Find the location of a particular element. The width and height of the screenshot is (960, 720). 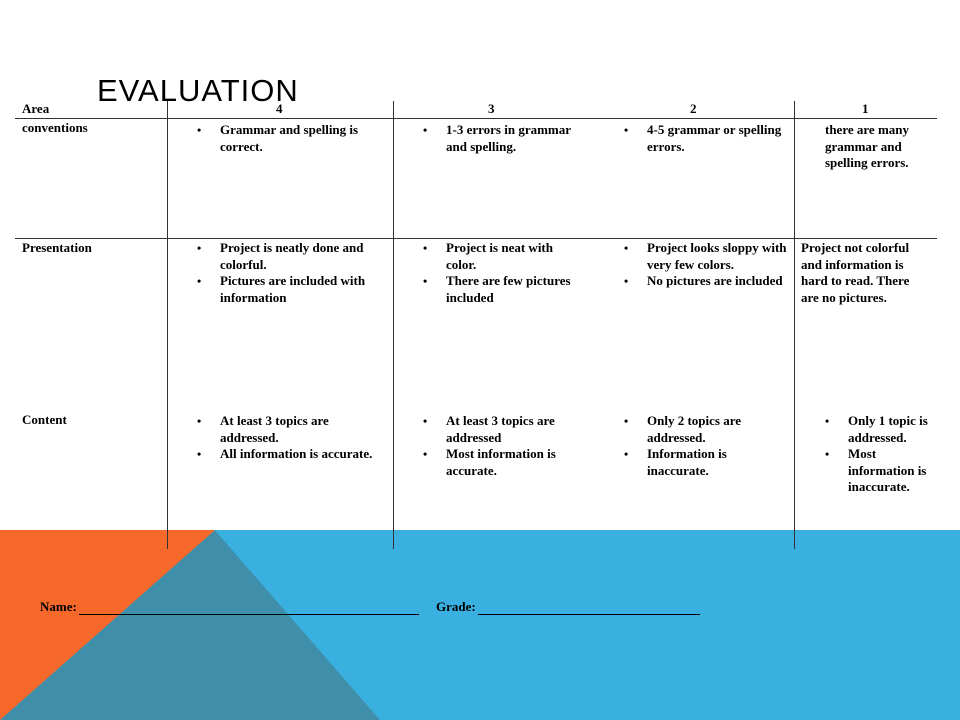

header-area: Area is located at coordinates (36, 108).